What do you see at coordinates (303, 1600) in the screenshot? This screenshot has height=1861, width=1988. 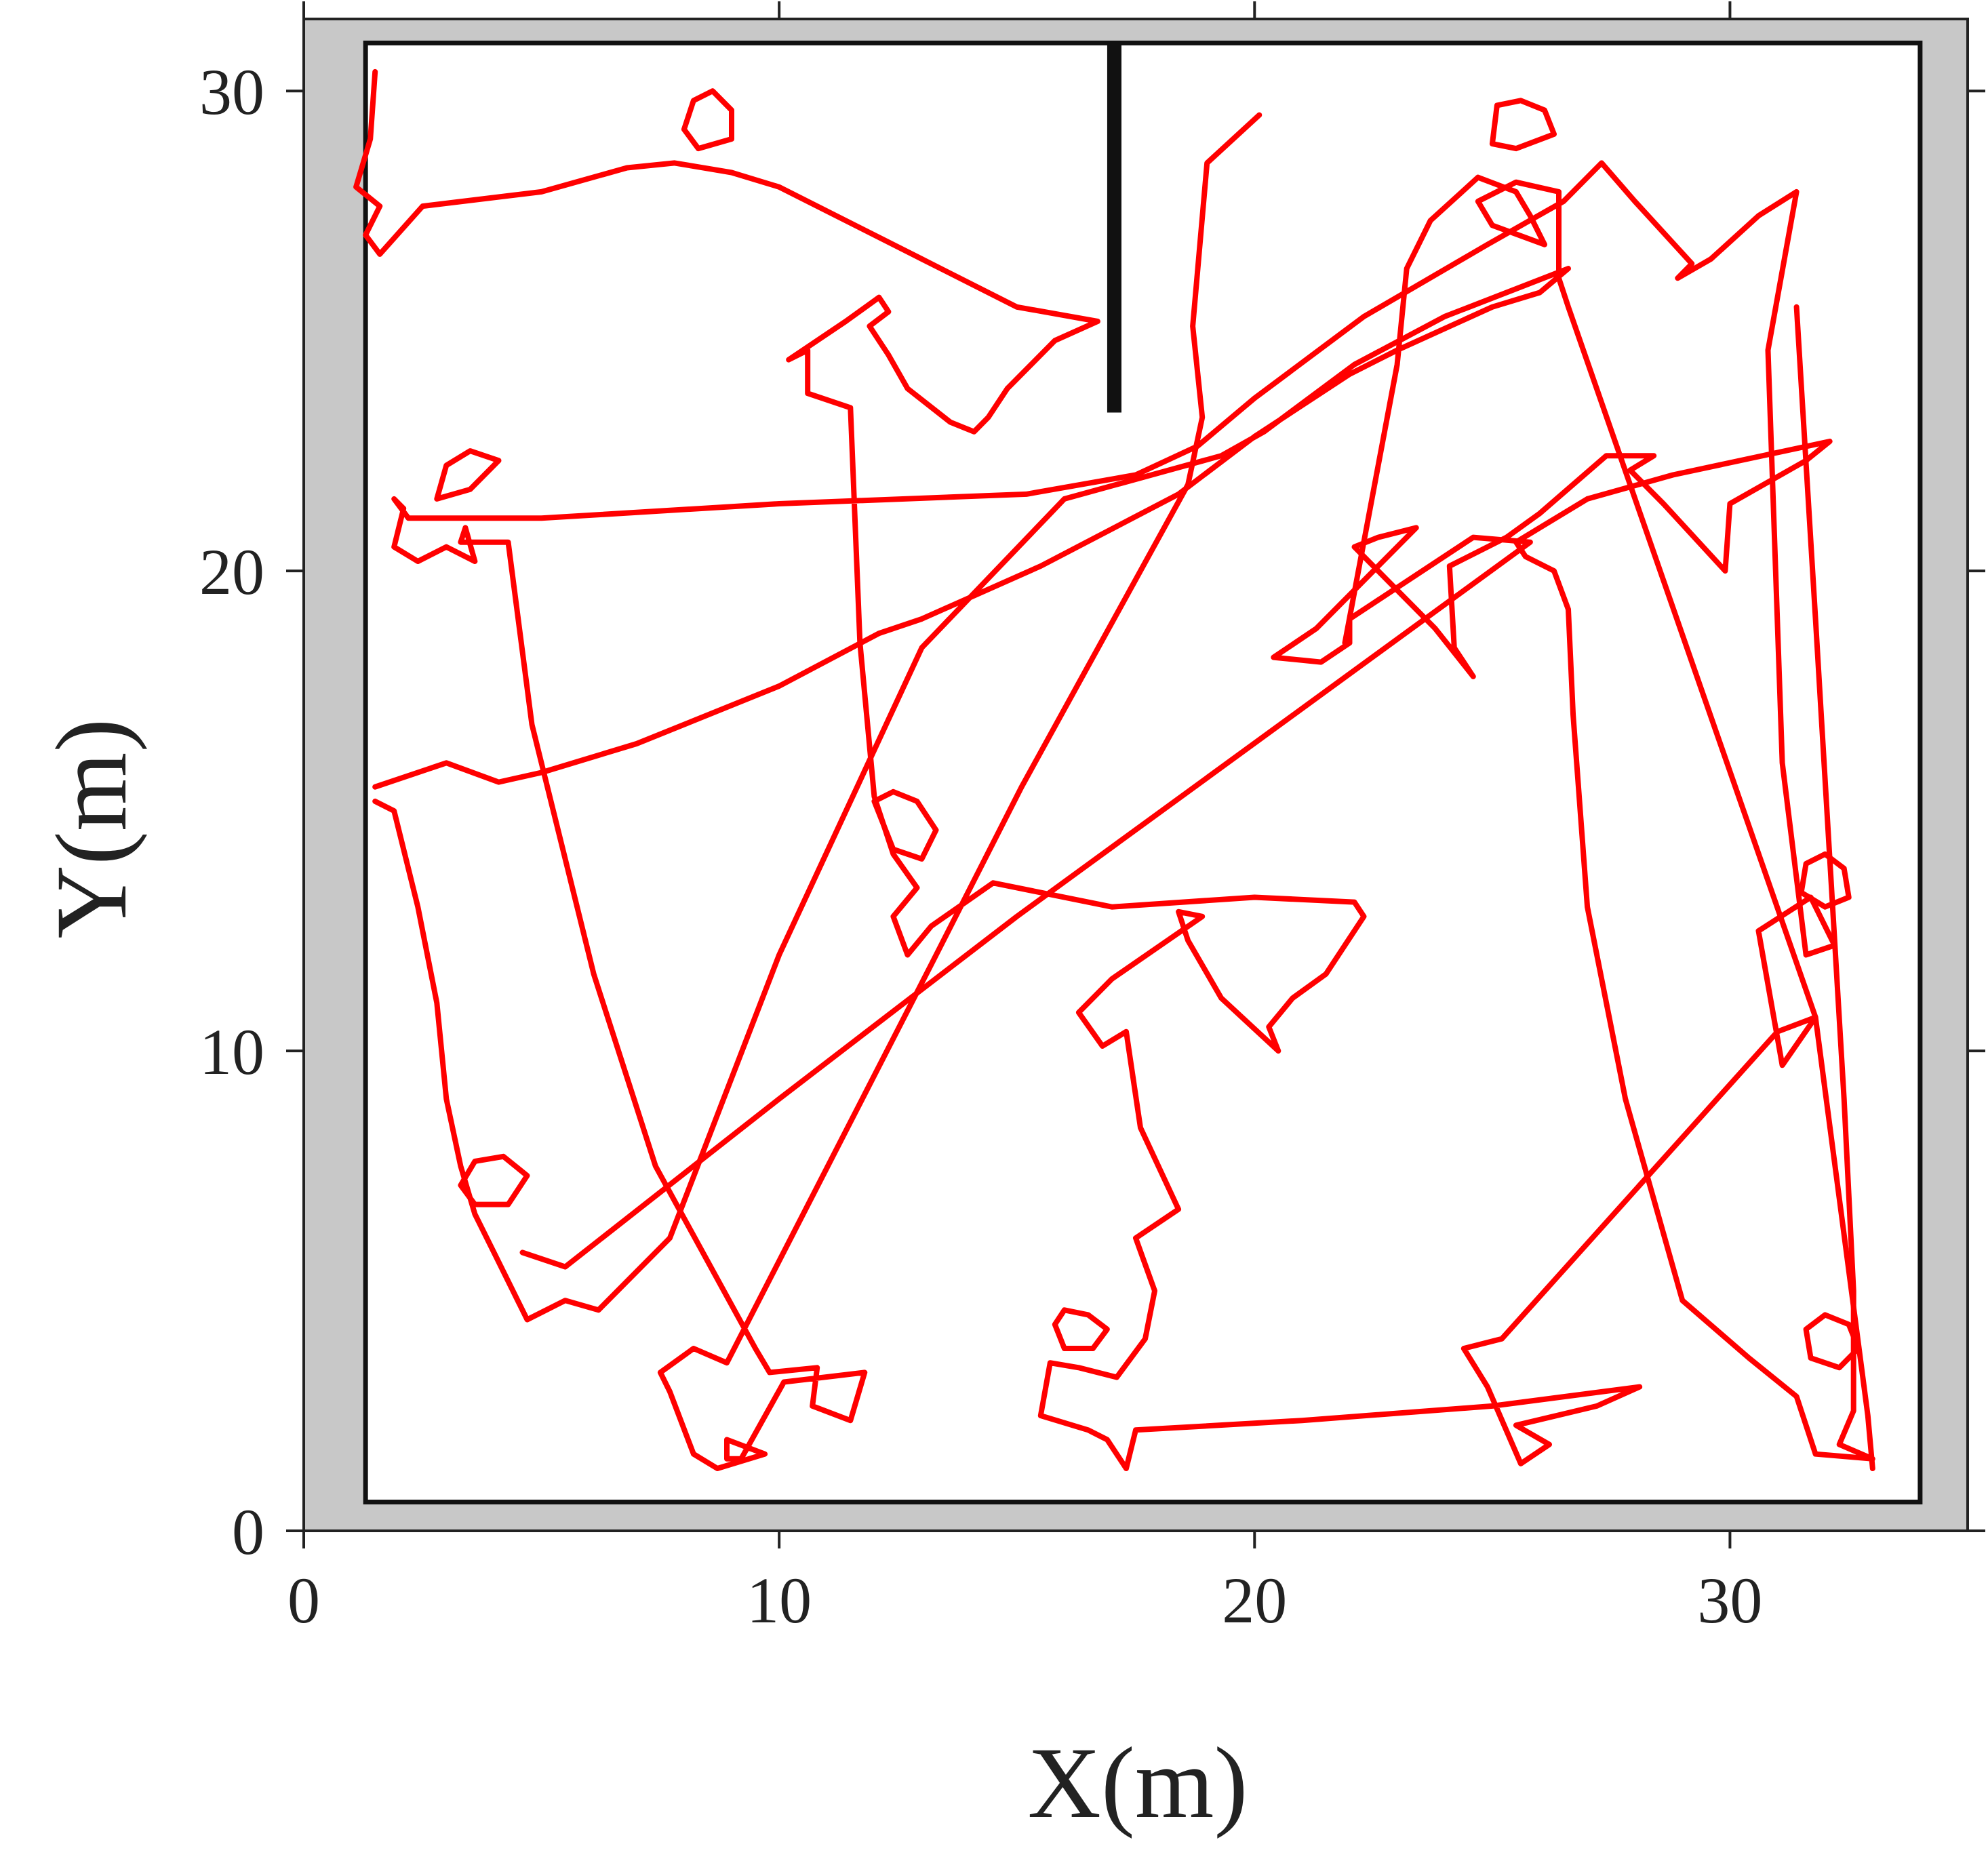 I see `x-tick-label: 0` at bounding box center [303, 1600].